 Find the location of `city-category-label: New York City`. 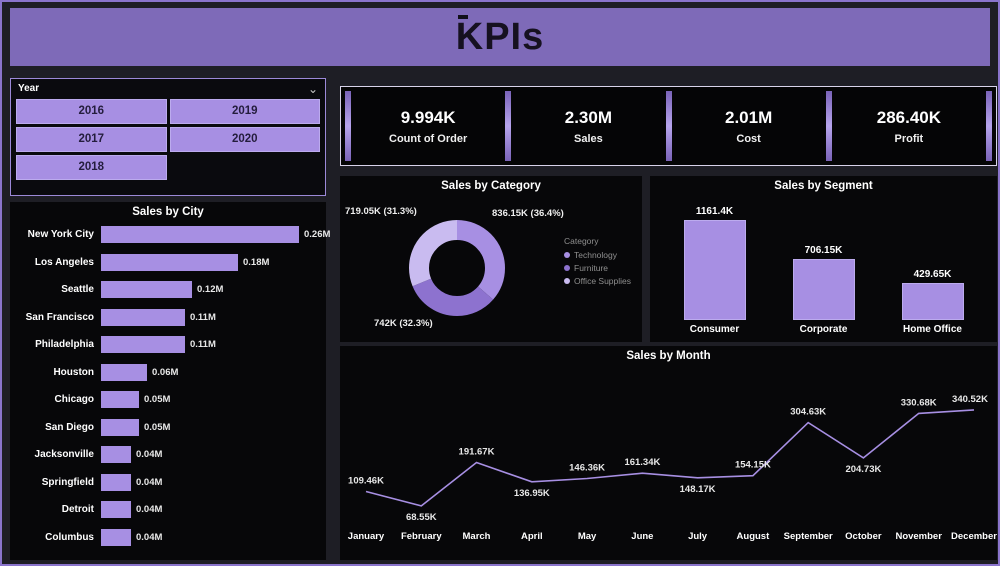

city-category-label: New York City is located at coordinates (60, 235).